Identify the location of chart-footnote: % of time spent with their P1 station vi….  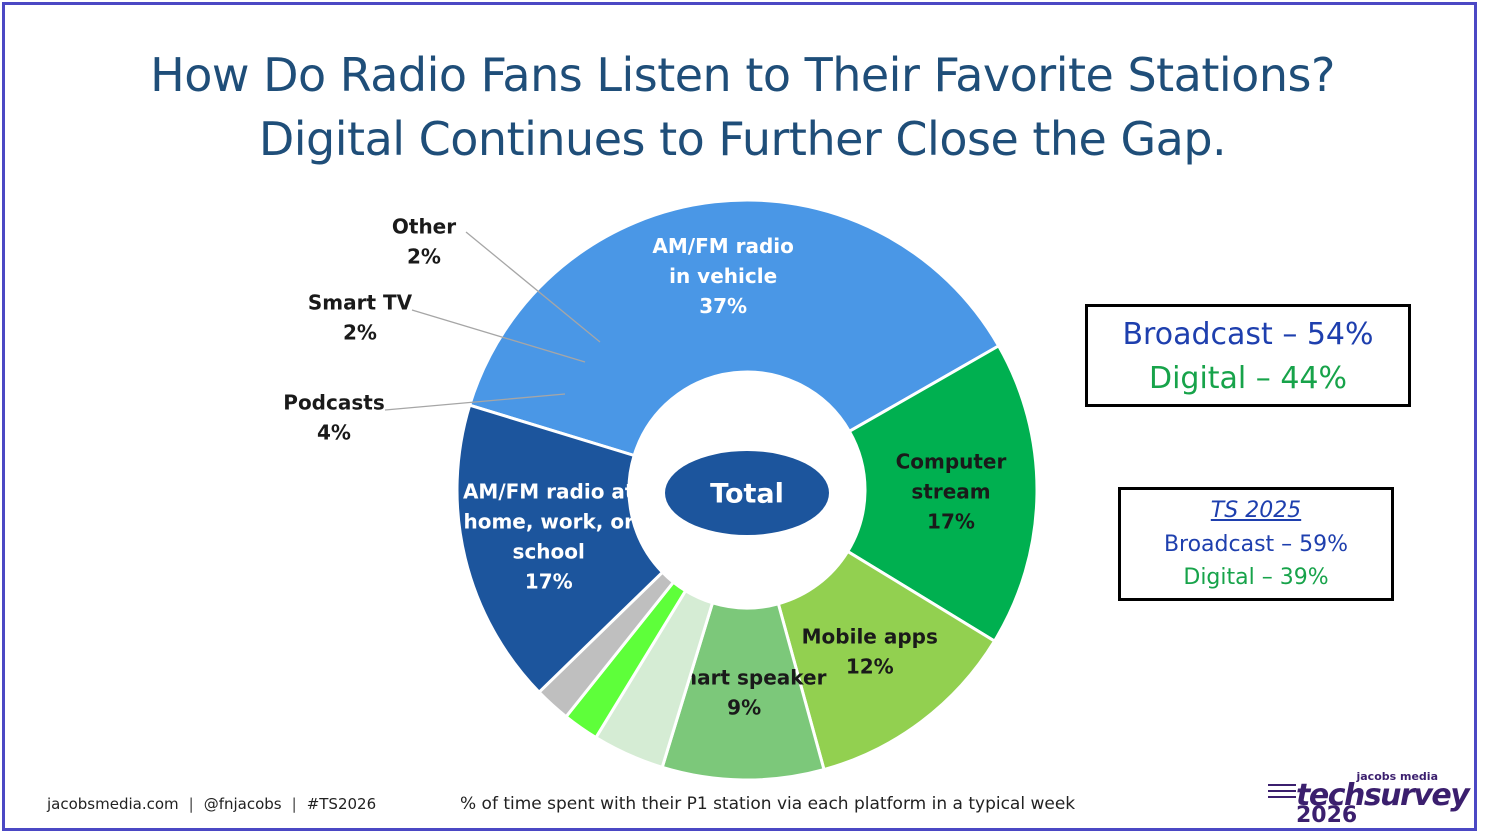
(768, 804).